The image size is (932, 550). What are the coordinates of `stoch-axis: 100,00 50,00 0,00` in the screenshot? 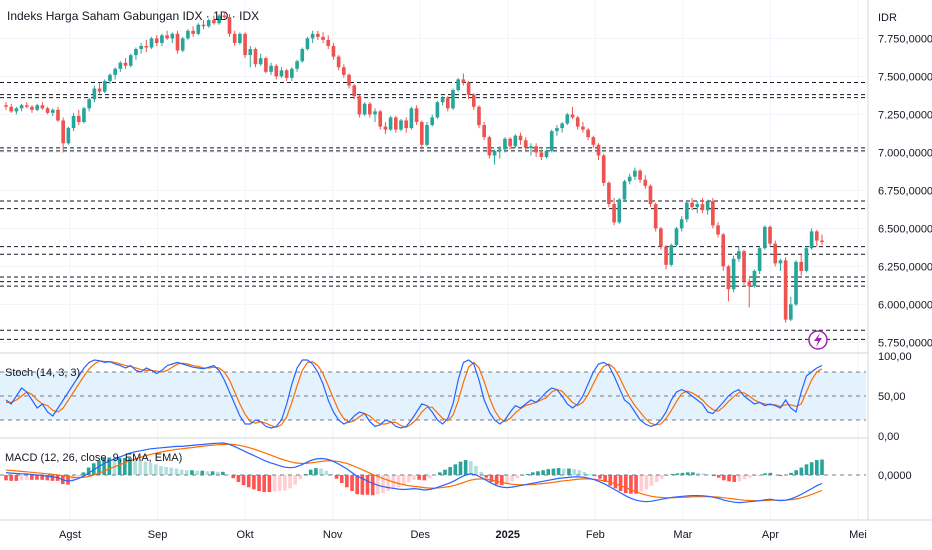 It's located at (895, 397).